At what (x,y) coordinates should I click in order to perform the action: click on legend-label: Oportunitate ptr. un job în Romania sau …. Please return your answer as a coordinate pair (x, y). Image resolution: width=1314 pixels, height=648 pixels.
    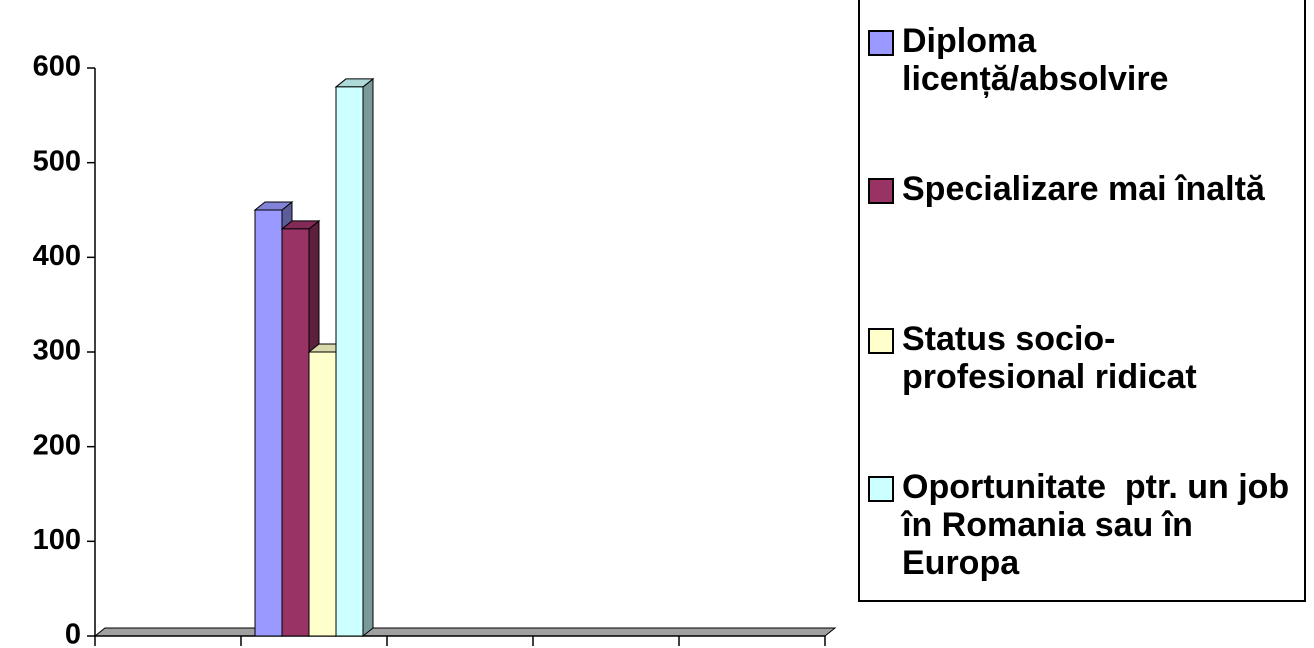
    Looking at the image, I should click on (1100, 525).